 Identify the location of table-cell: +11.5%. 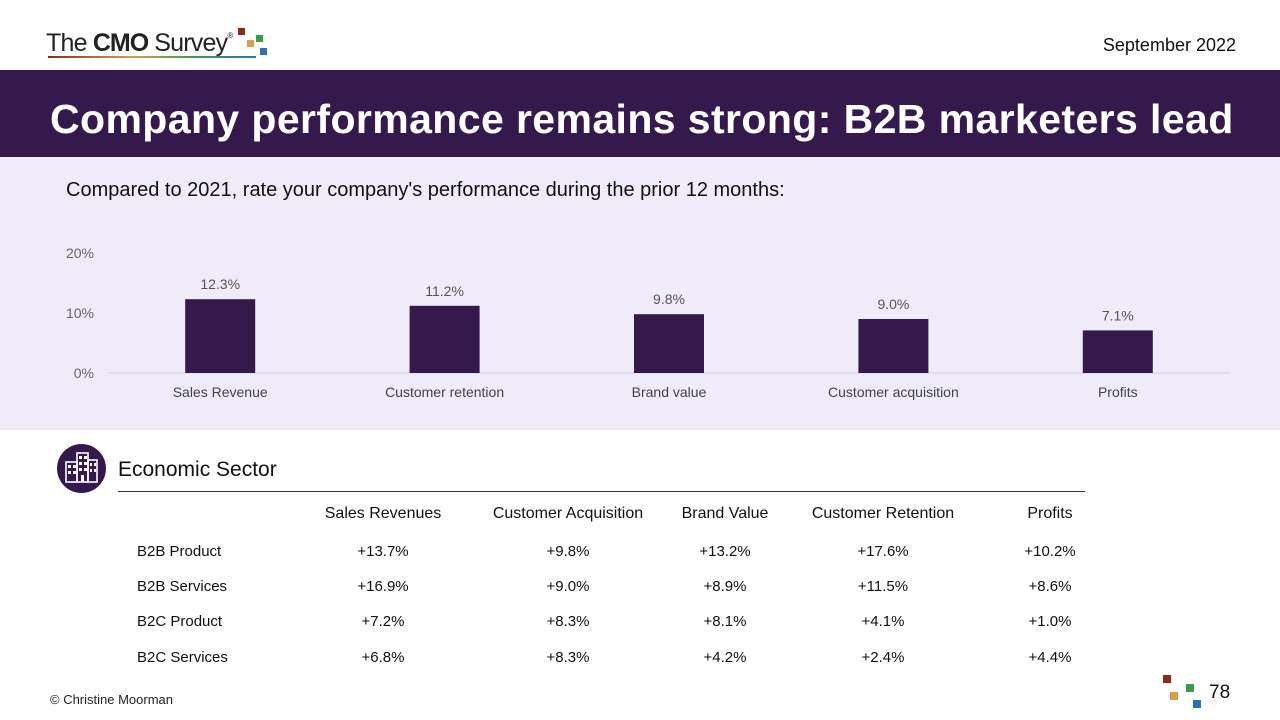
(883, 586).